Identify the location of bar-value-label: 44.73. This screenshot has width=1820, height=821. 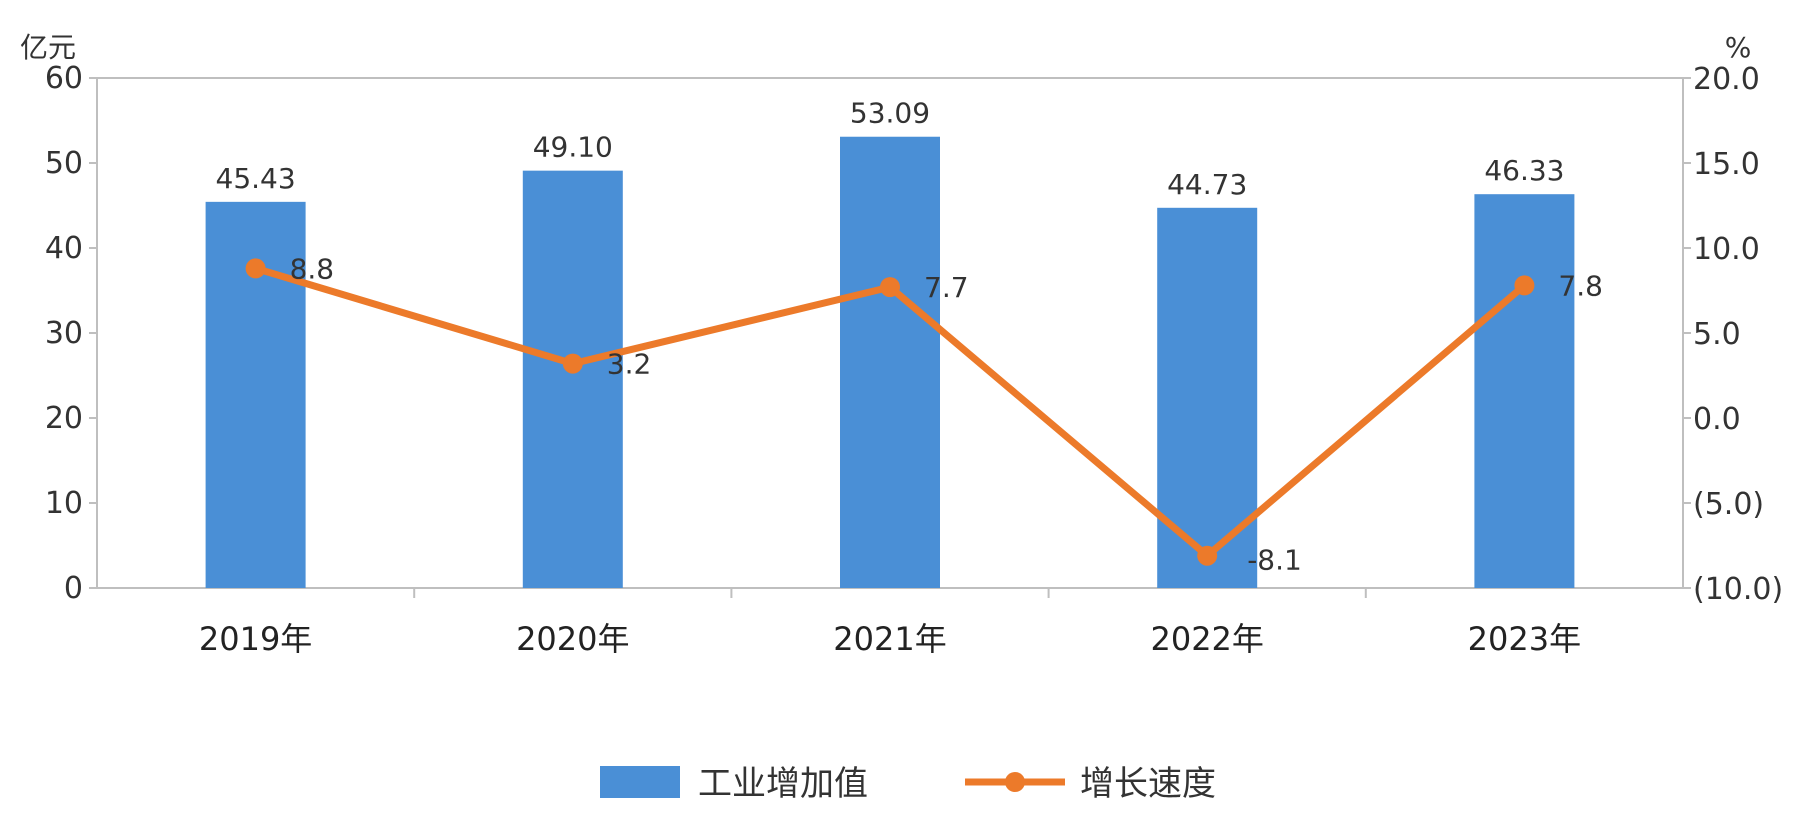
(1207, 184).